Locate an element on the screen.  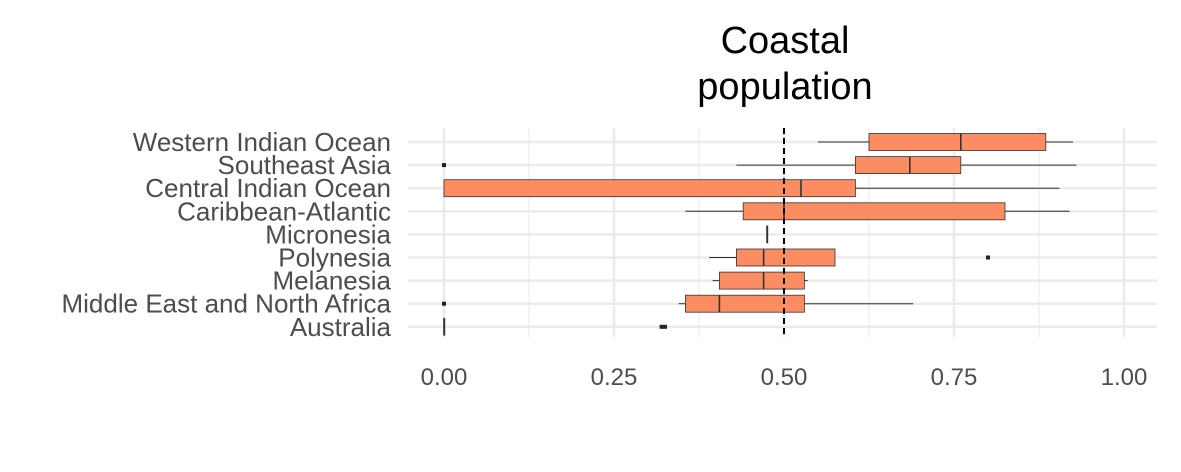
category-label: Australia is located at coordinates (341, 327).